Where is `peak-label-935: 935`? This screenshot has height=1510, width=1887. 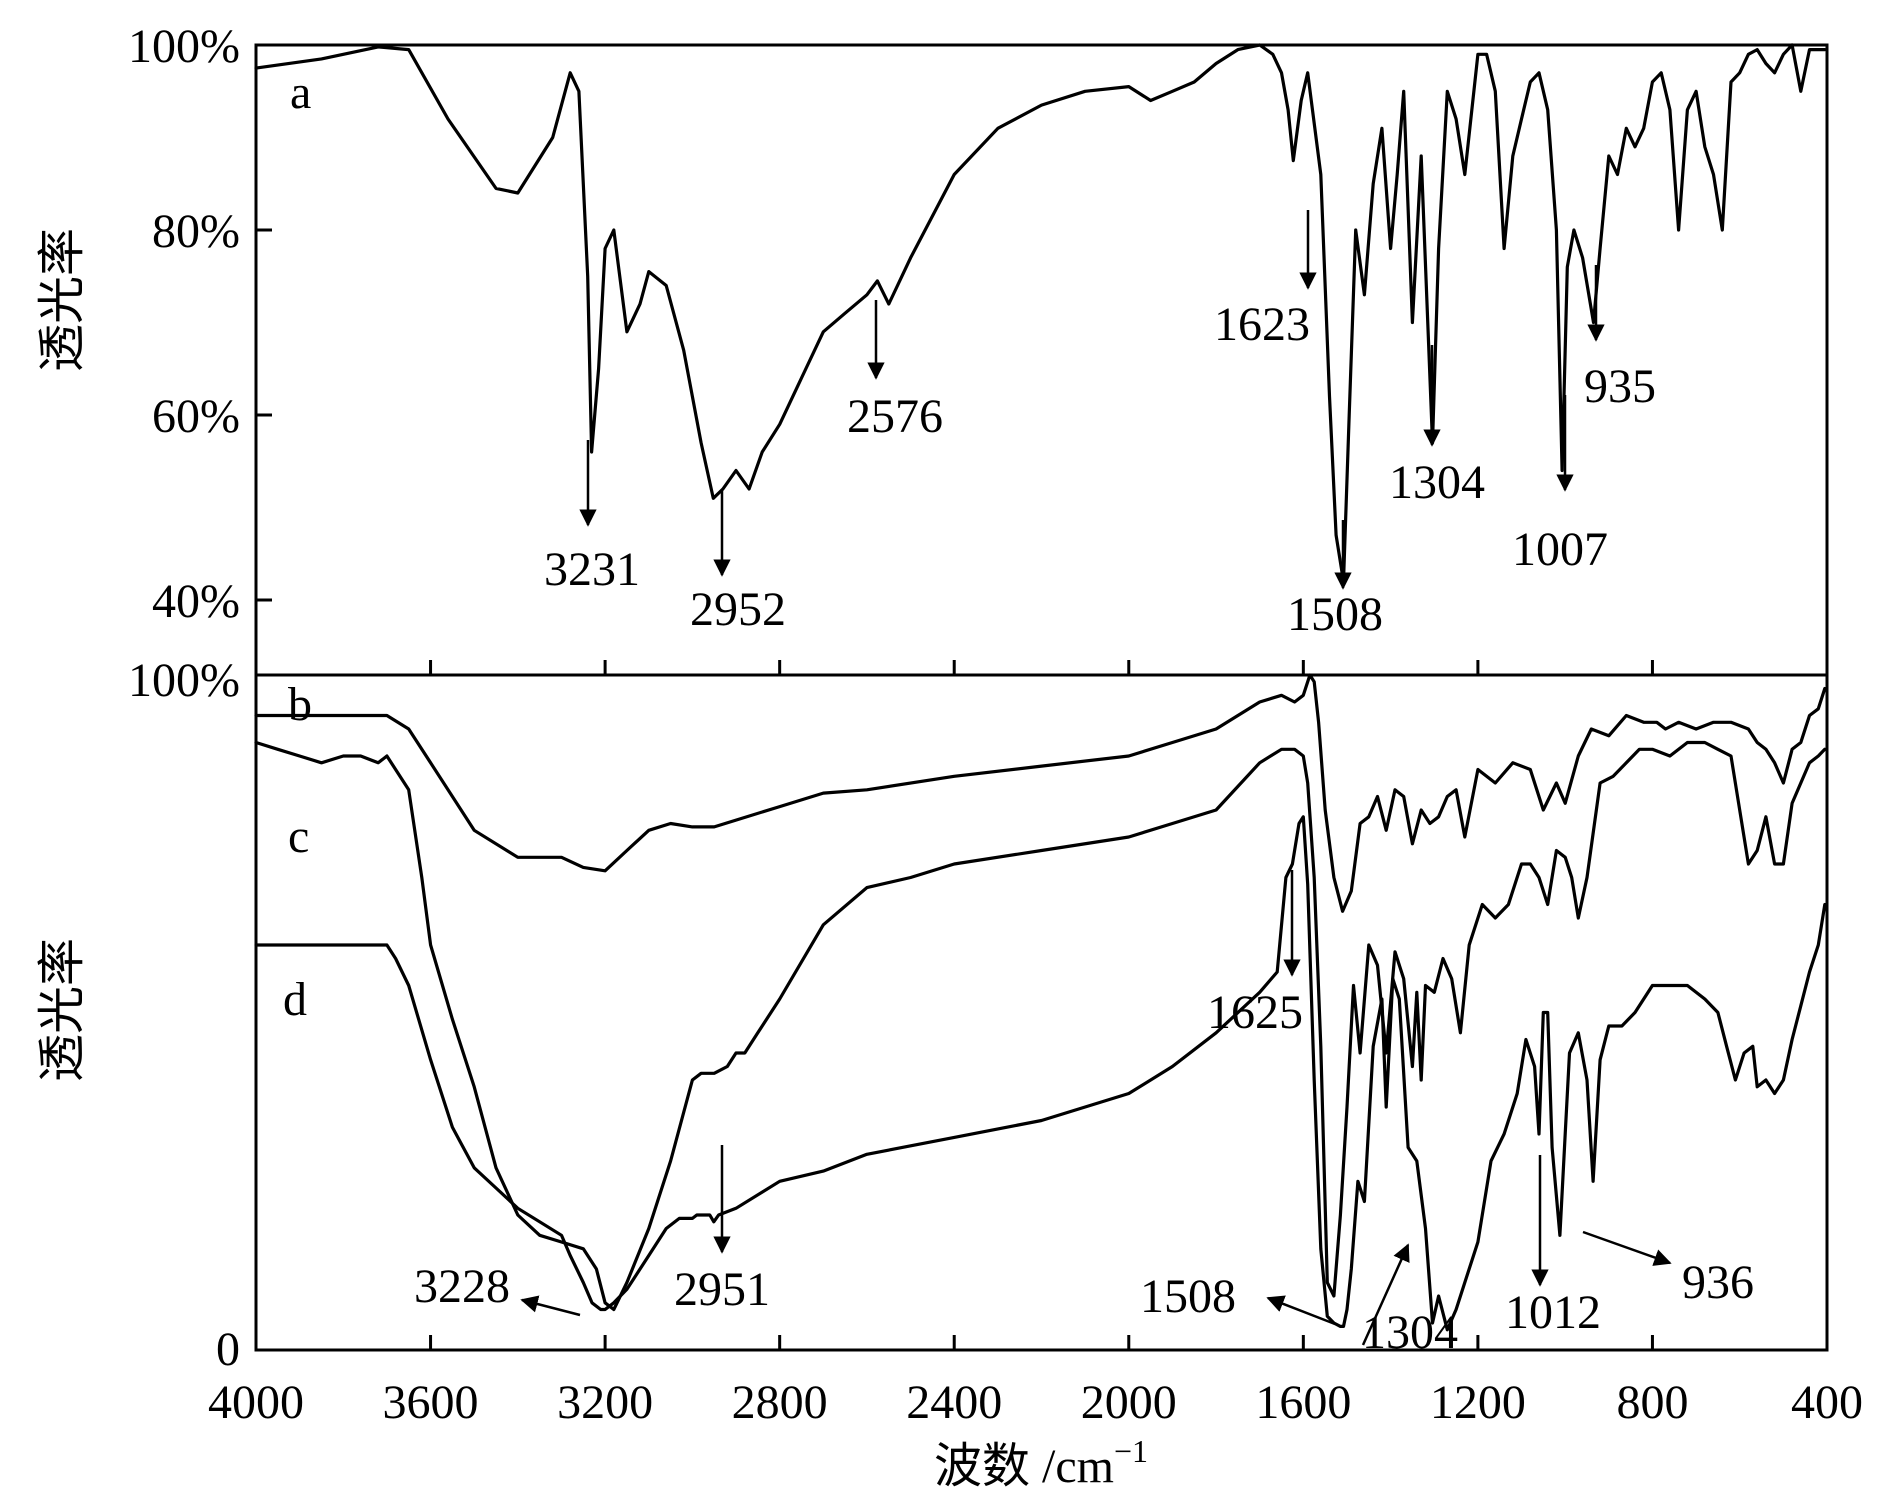 peak-label-935: 935 is located at coordinates (1620, 386).